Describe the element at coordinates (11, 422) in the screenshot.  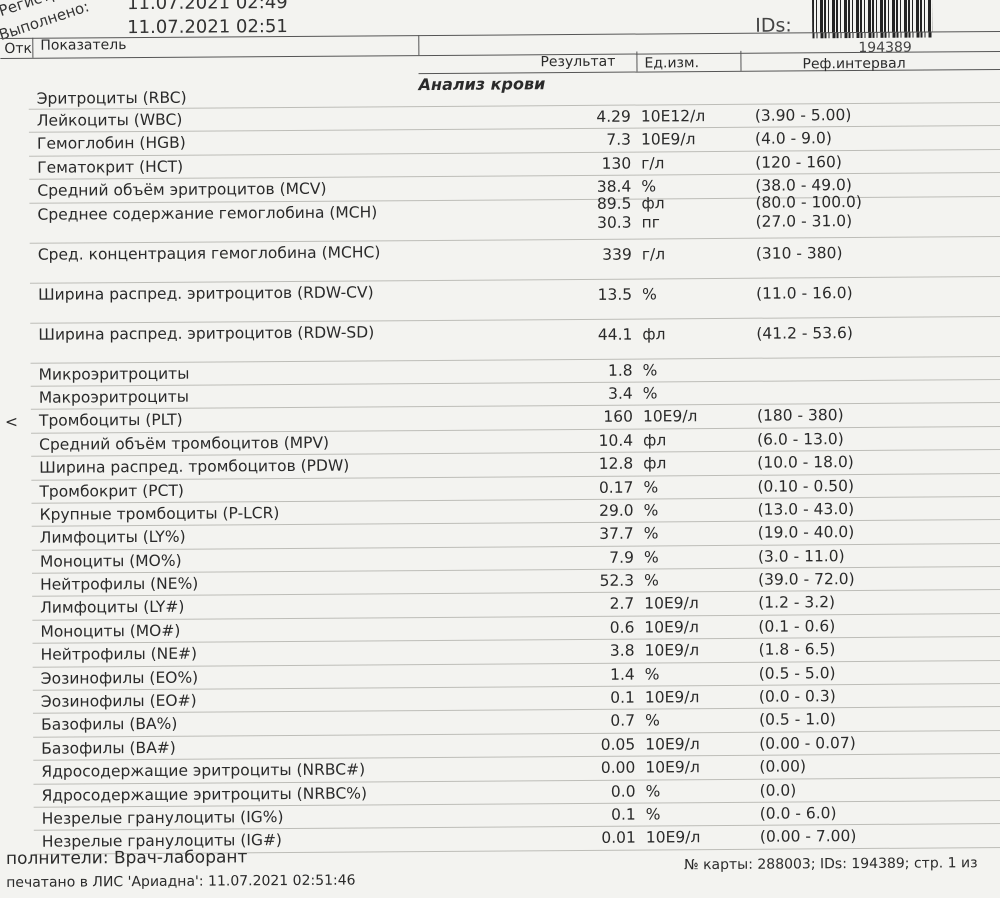
I see `flag: <` at that location.